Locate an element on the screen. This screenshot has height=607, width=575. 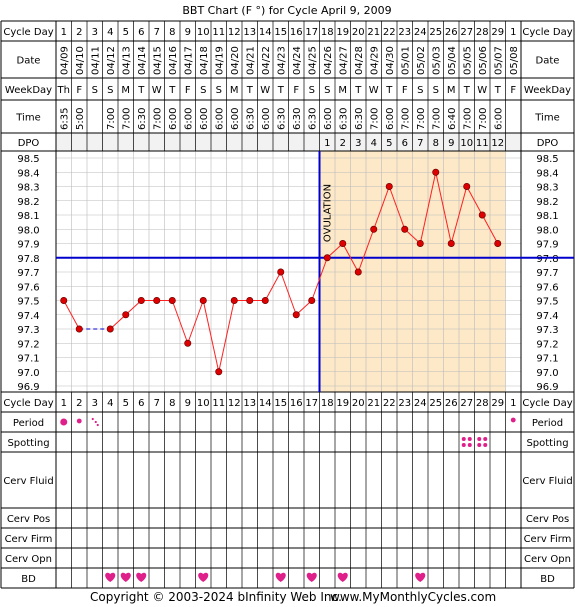
weekday-label: T is located at coordinates (141, 90).